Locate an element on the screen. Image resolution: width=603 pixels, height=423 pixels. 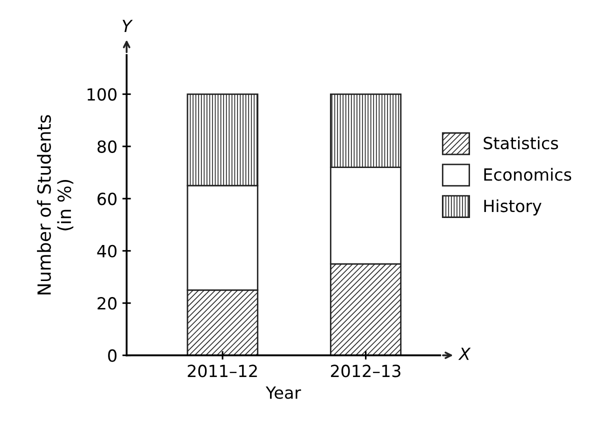
y-tick-label: 20 is located at coordinates (107, 303).